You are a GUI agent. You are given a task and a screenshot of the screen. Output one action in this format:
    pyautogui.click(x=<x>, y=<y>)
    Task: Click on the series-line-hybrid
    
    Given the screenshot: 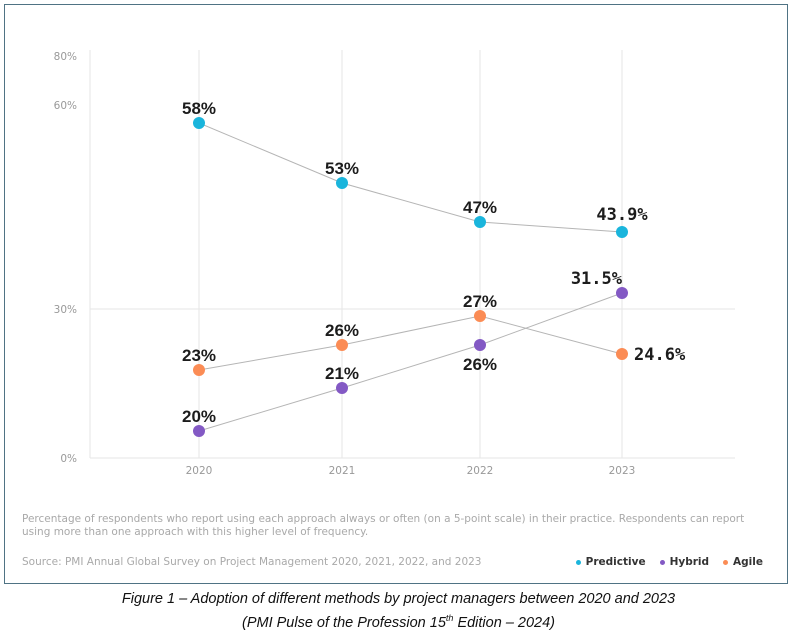 What is the action you would take?
    pyautogui.click(x=410, y=362)
    